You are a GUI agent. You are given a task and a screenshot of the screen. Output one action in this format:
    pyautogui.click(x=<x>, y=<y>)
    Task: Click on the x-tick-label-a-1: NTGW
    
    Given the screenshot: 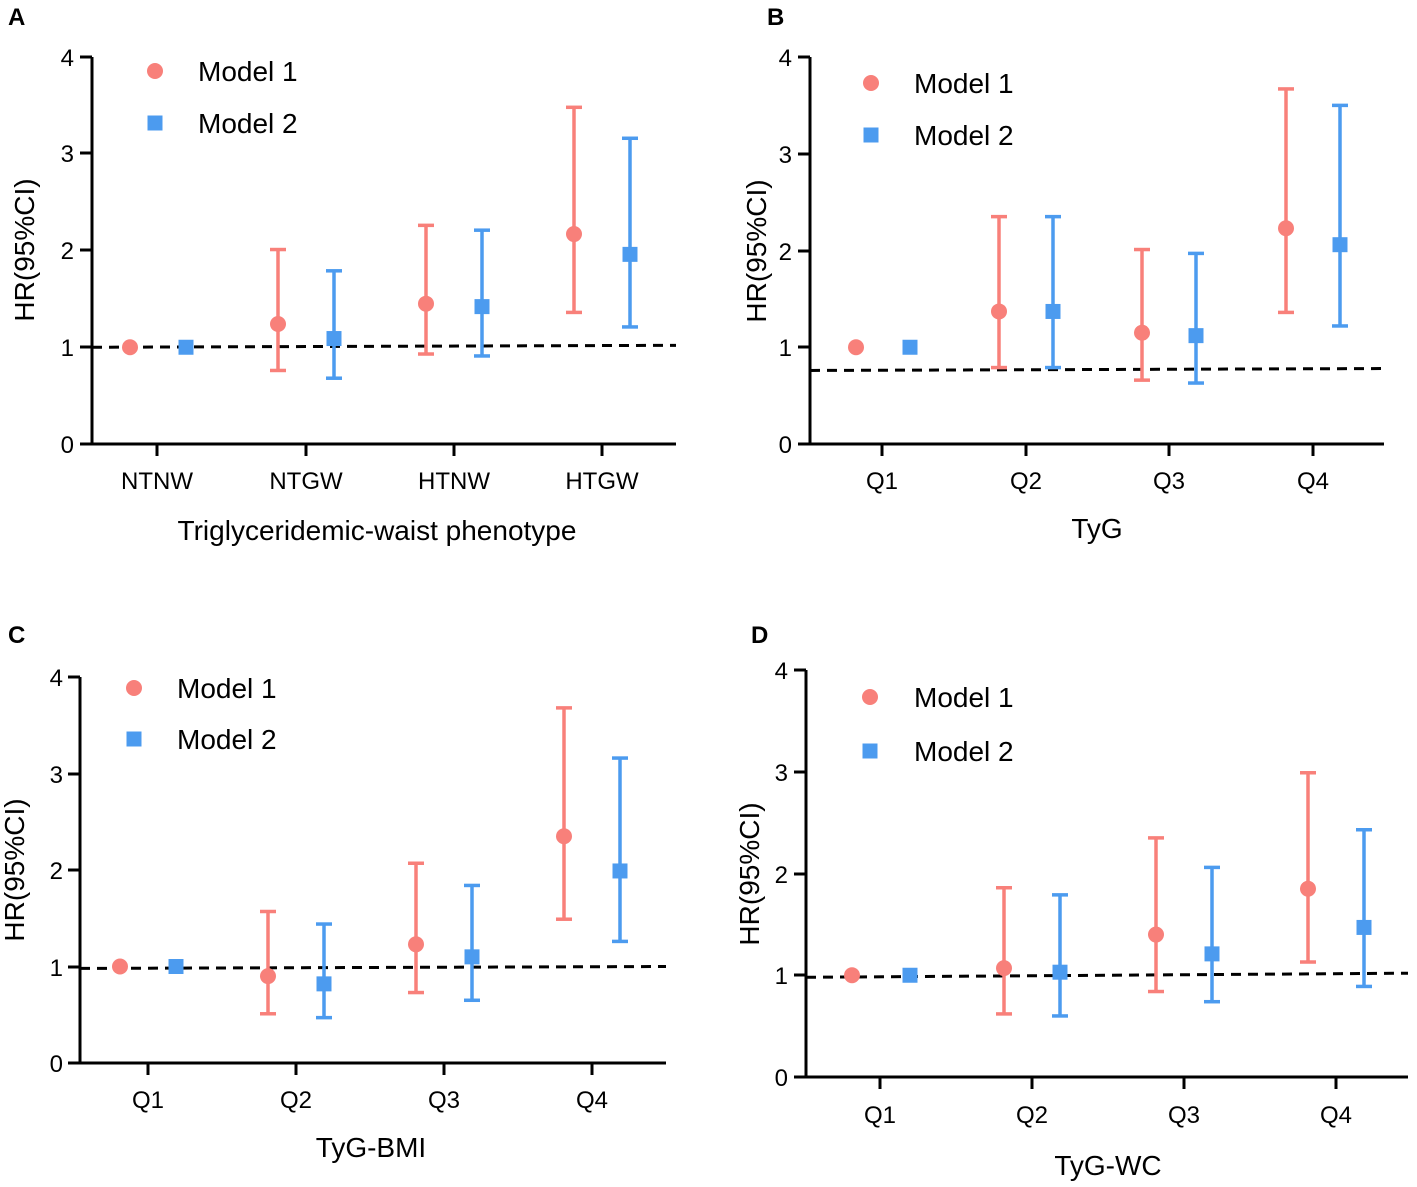 What is the action you would take?
    pyautogui.click(x=306, y=481)
    